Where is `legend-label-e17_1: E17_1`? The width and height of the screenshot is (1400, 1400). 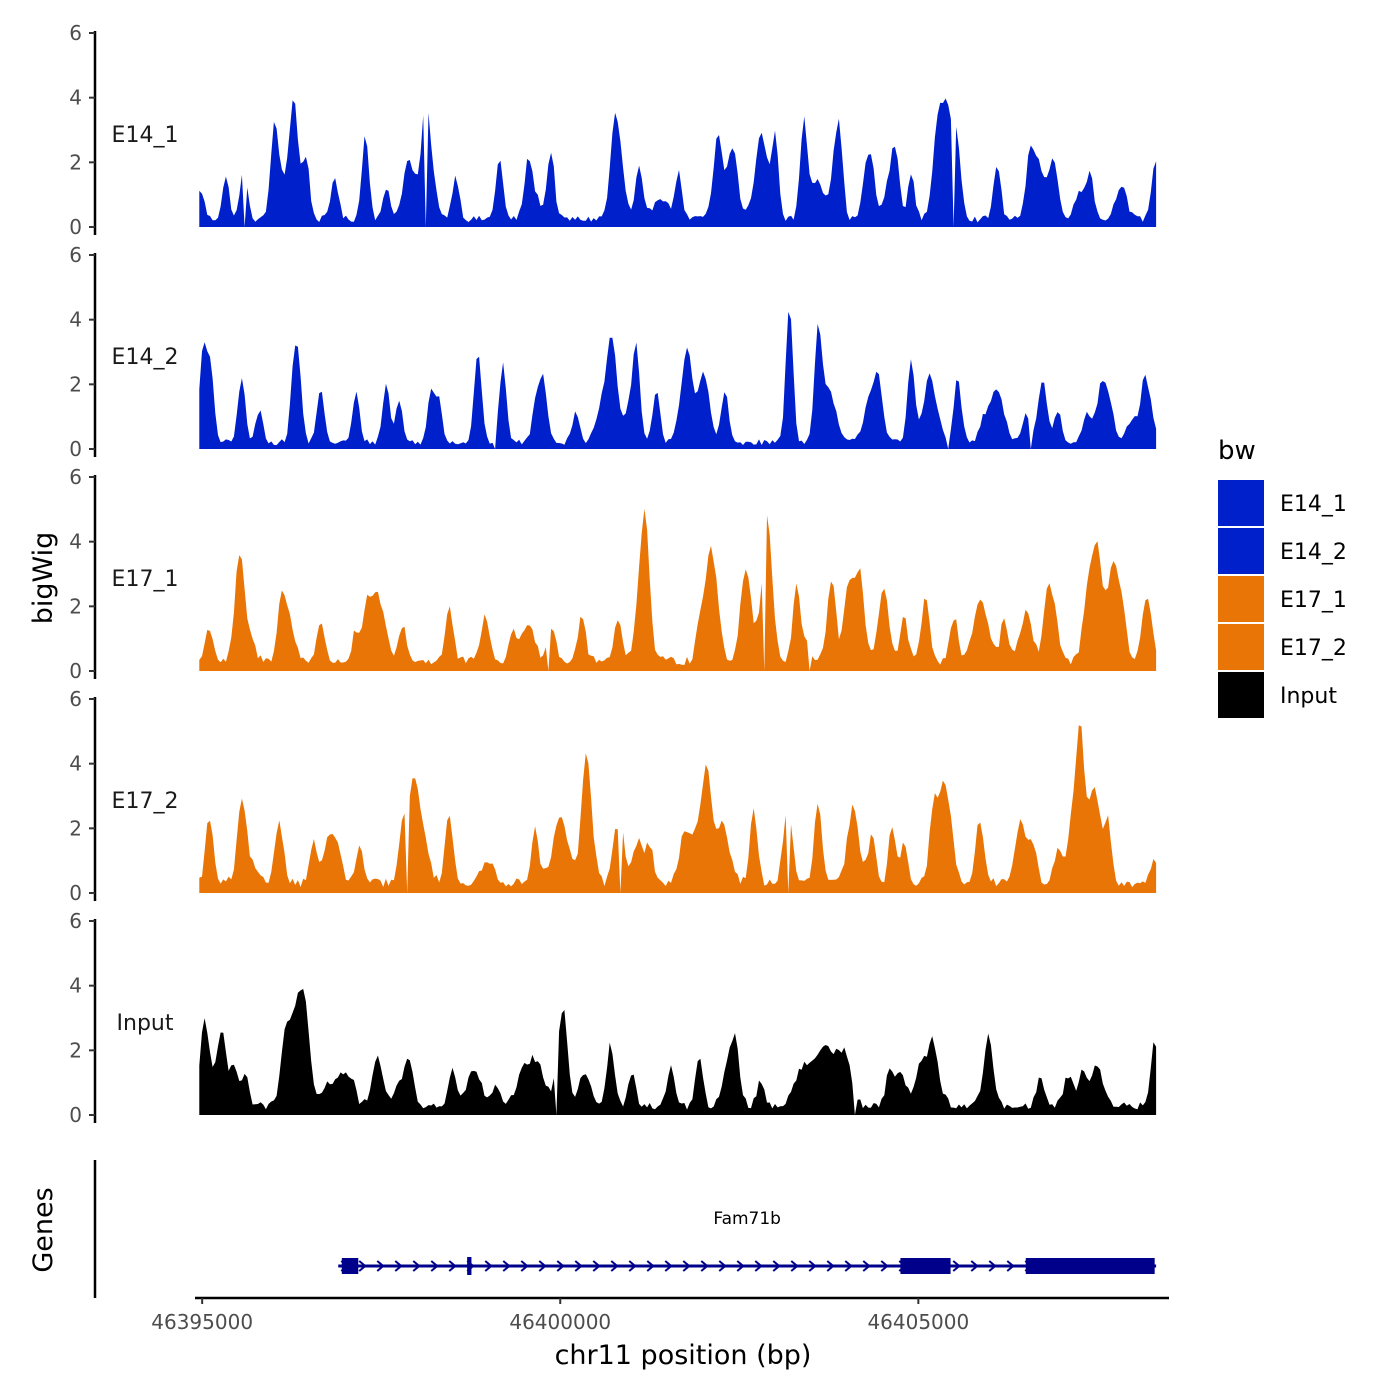 legend-label-e17_1: E17_1 is located at coordinates (1313, 600).